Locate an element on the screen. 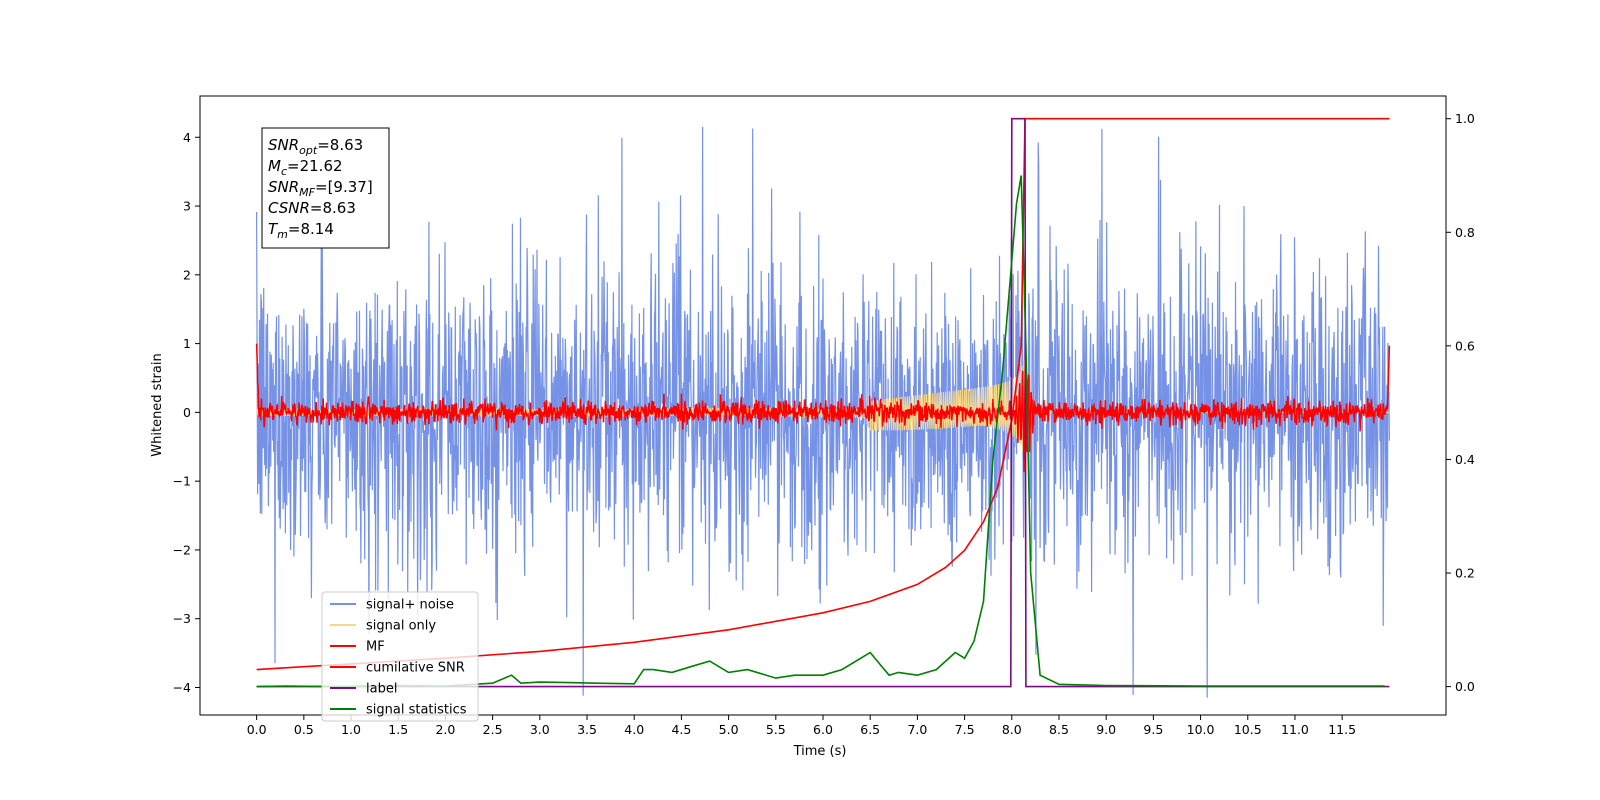  y-tick-label: −1 is located at coordinates (182, 481).